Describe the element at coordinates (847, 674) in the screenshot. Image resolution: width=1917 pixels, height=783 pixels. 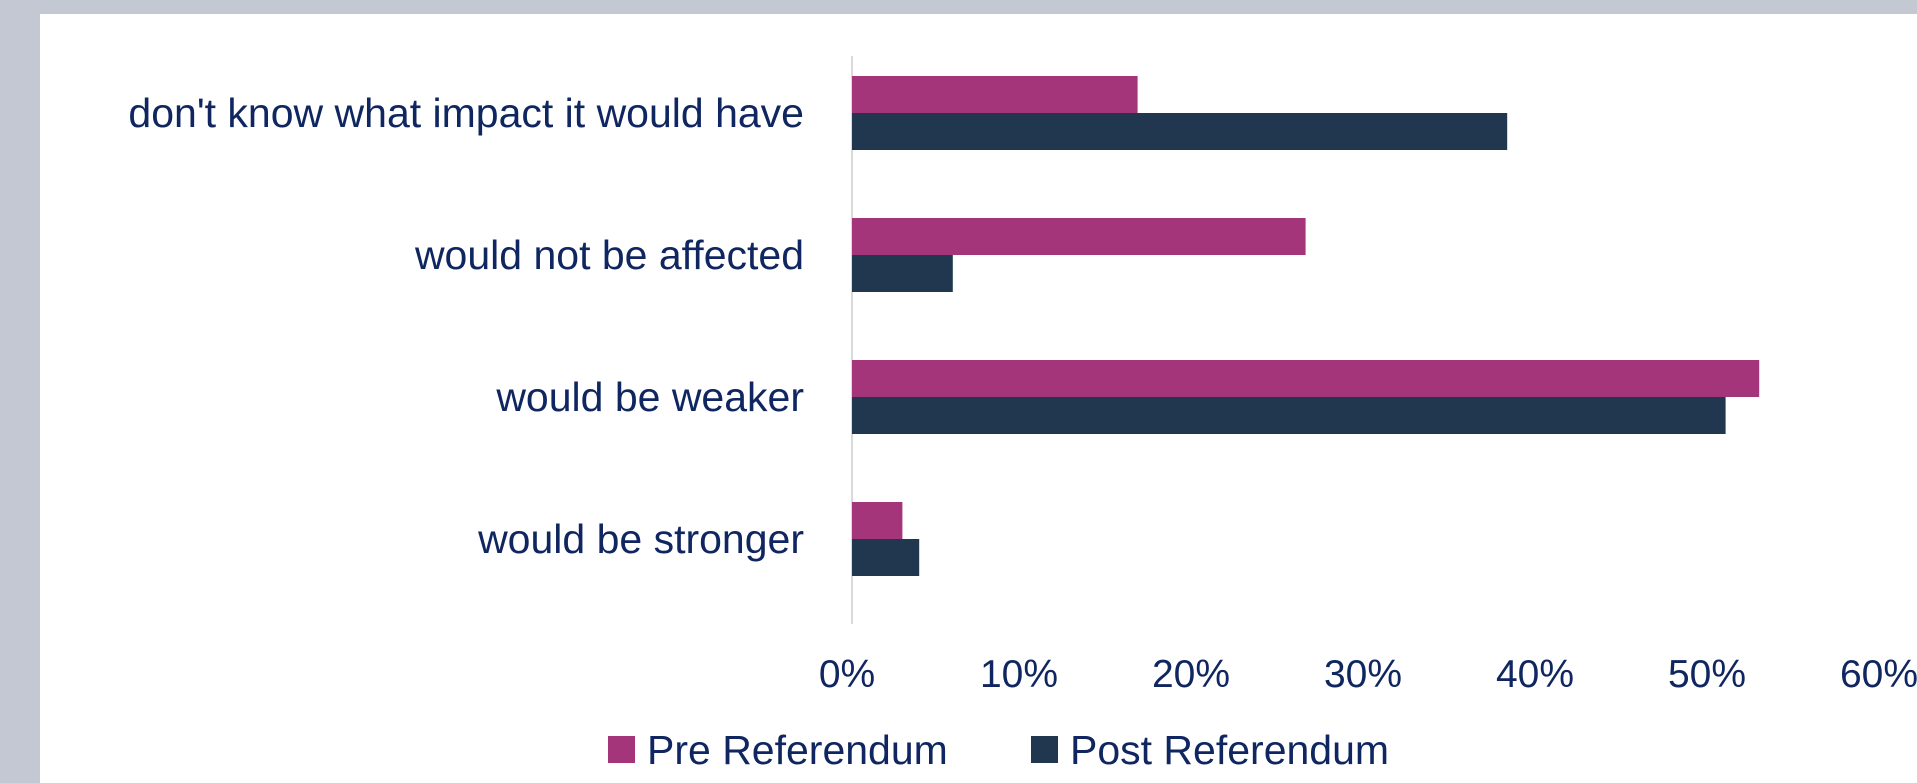
I see `x-tick-label: 0%` at that location.